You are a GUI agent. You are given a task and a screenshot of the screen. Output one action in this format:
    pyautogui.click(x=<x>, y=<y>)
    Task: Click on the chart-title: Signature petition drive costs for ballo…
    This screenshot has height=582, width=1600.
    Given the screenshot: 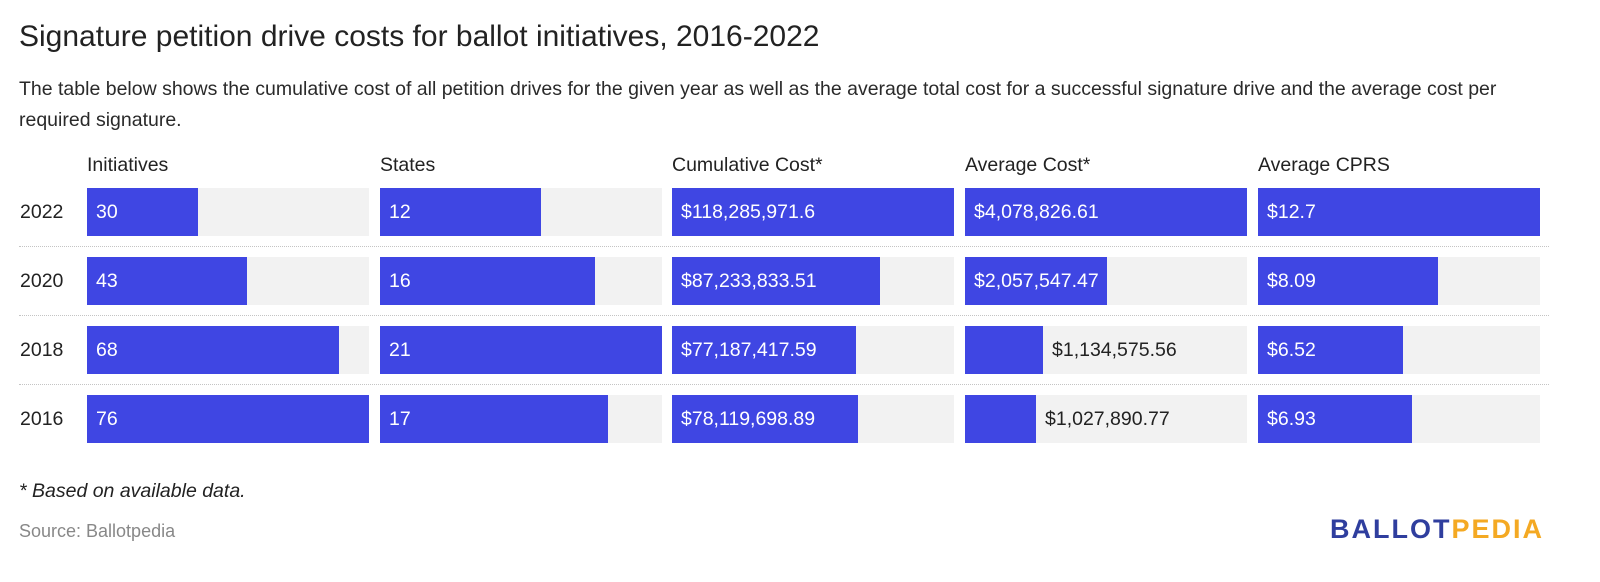 What is the action you would take?
    pyautogui.click(x=419, y=36)
    